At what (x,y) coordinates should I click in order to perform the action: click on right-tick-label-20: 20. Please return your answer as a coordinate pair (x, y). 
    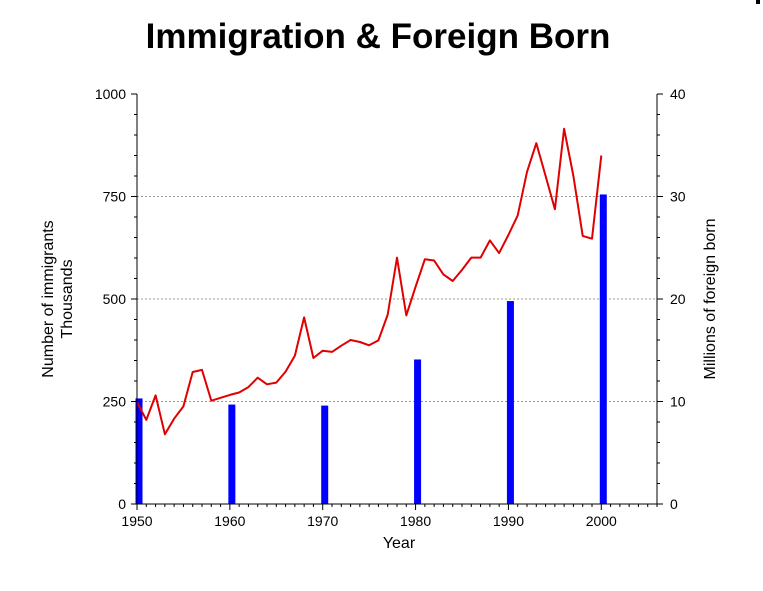
    Looking at the image, I should click on (678, 299).